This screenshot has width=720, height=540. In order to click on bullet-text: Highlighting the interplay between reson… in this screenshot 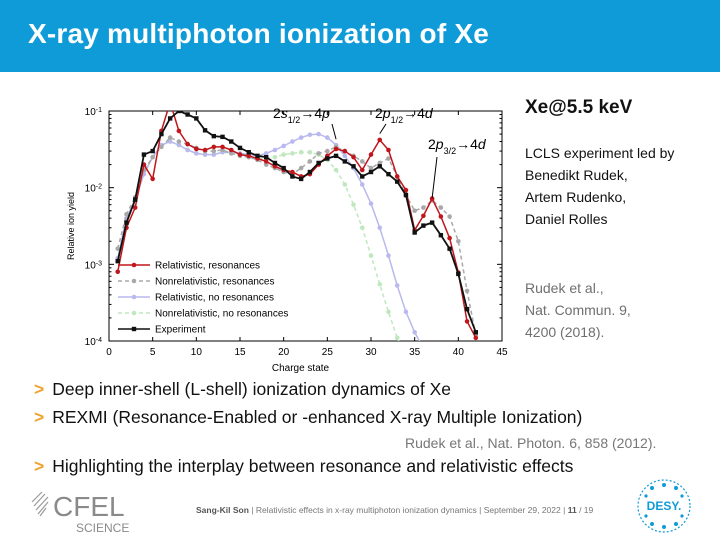, I will do `click(313, 466)`.